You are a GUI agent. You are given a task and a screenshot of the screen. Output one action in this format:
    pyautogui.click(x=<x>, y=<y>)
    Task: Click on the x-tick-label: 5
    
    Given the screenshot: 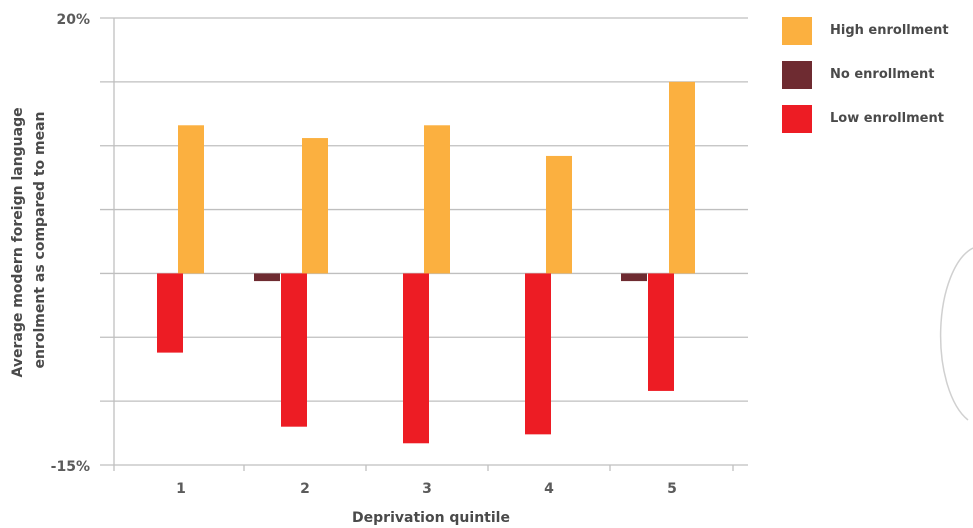 What is the action you would take?
    pyautogui.click(x=672, y=489)
    